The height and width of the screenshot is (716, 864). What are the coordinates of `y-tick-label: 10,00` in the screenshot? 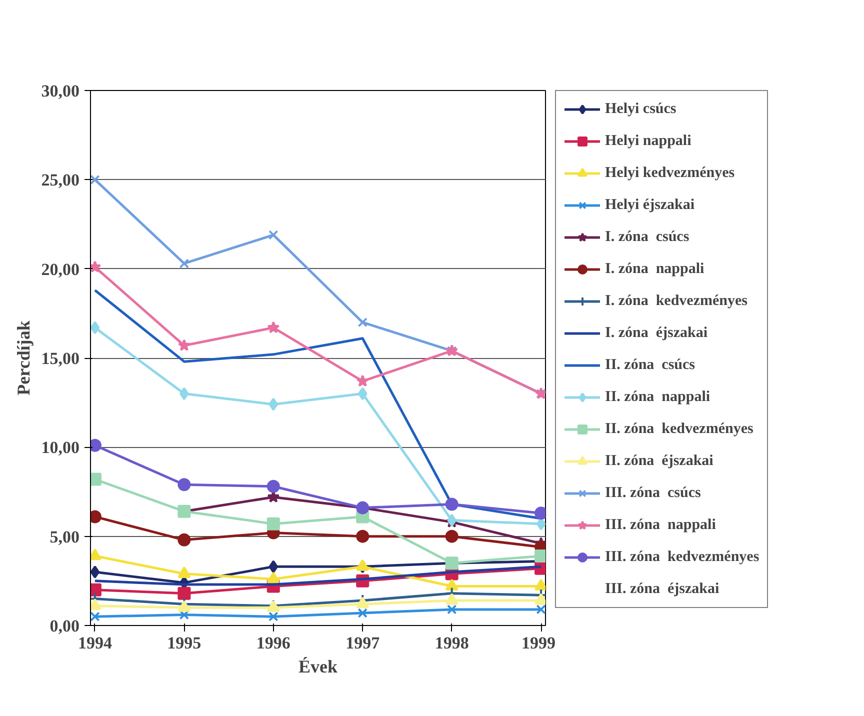 It's located at (60, 448).